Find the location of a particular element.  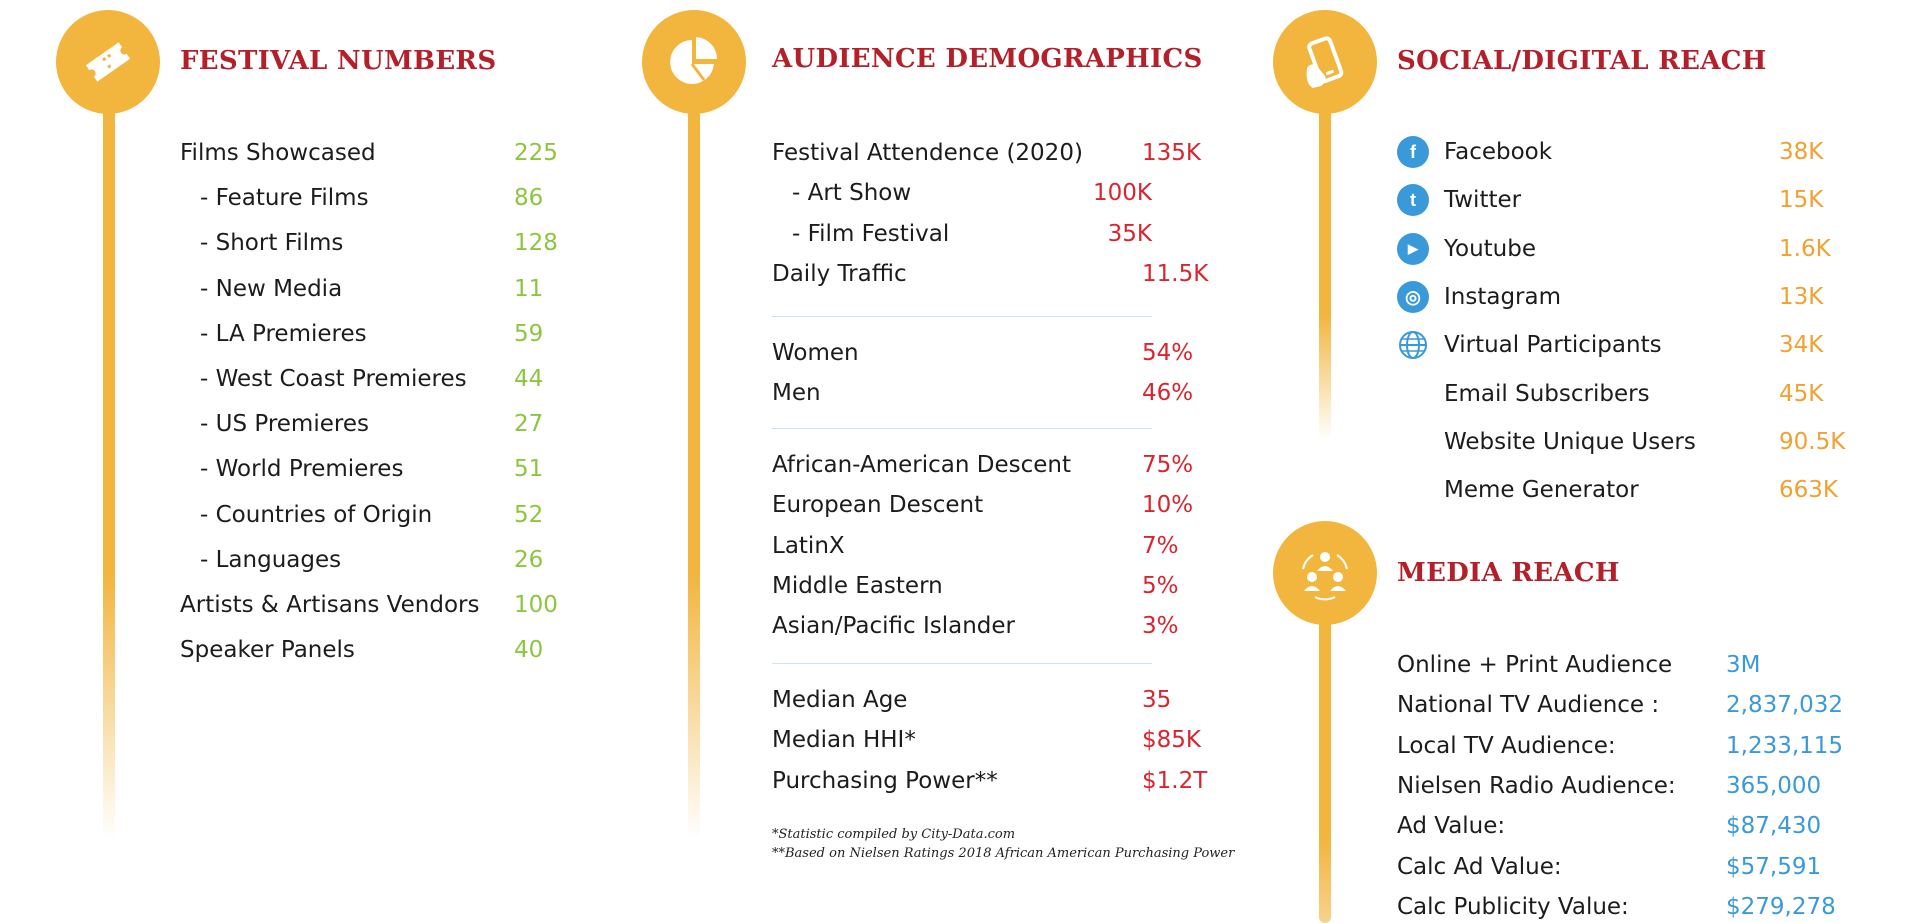

footnote-1: *Statistic compiled by City-Data.com is located at coordinates (894, 834).